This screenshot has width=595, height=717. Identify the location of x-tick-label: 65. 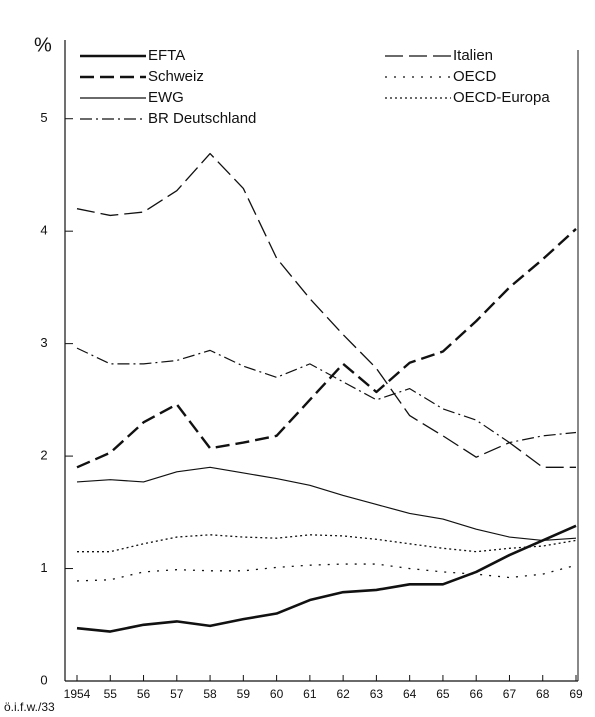
(443, 694).